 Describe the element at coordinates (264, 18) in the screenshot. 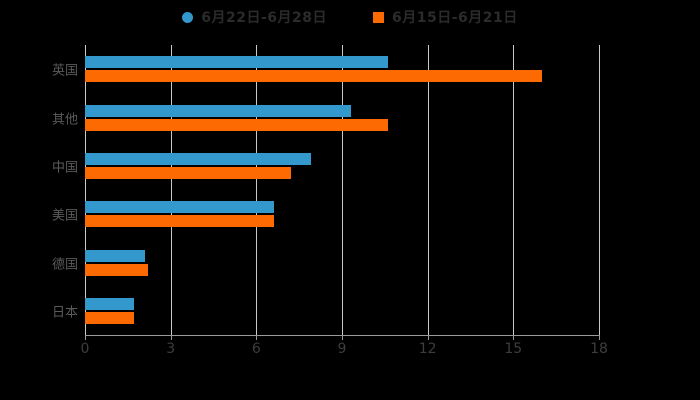

I see `legend-label: 6月22日-6月28日` at that location.